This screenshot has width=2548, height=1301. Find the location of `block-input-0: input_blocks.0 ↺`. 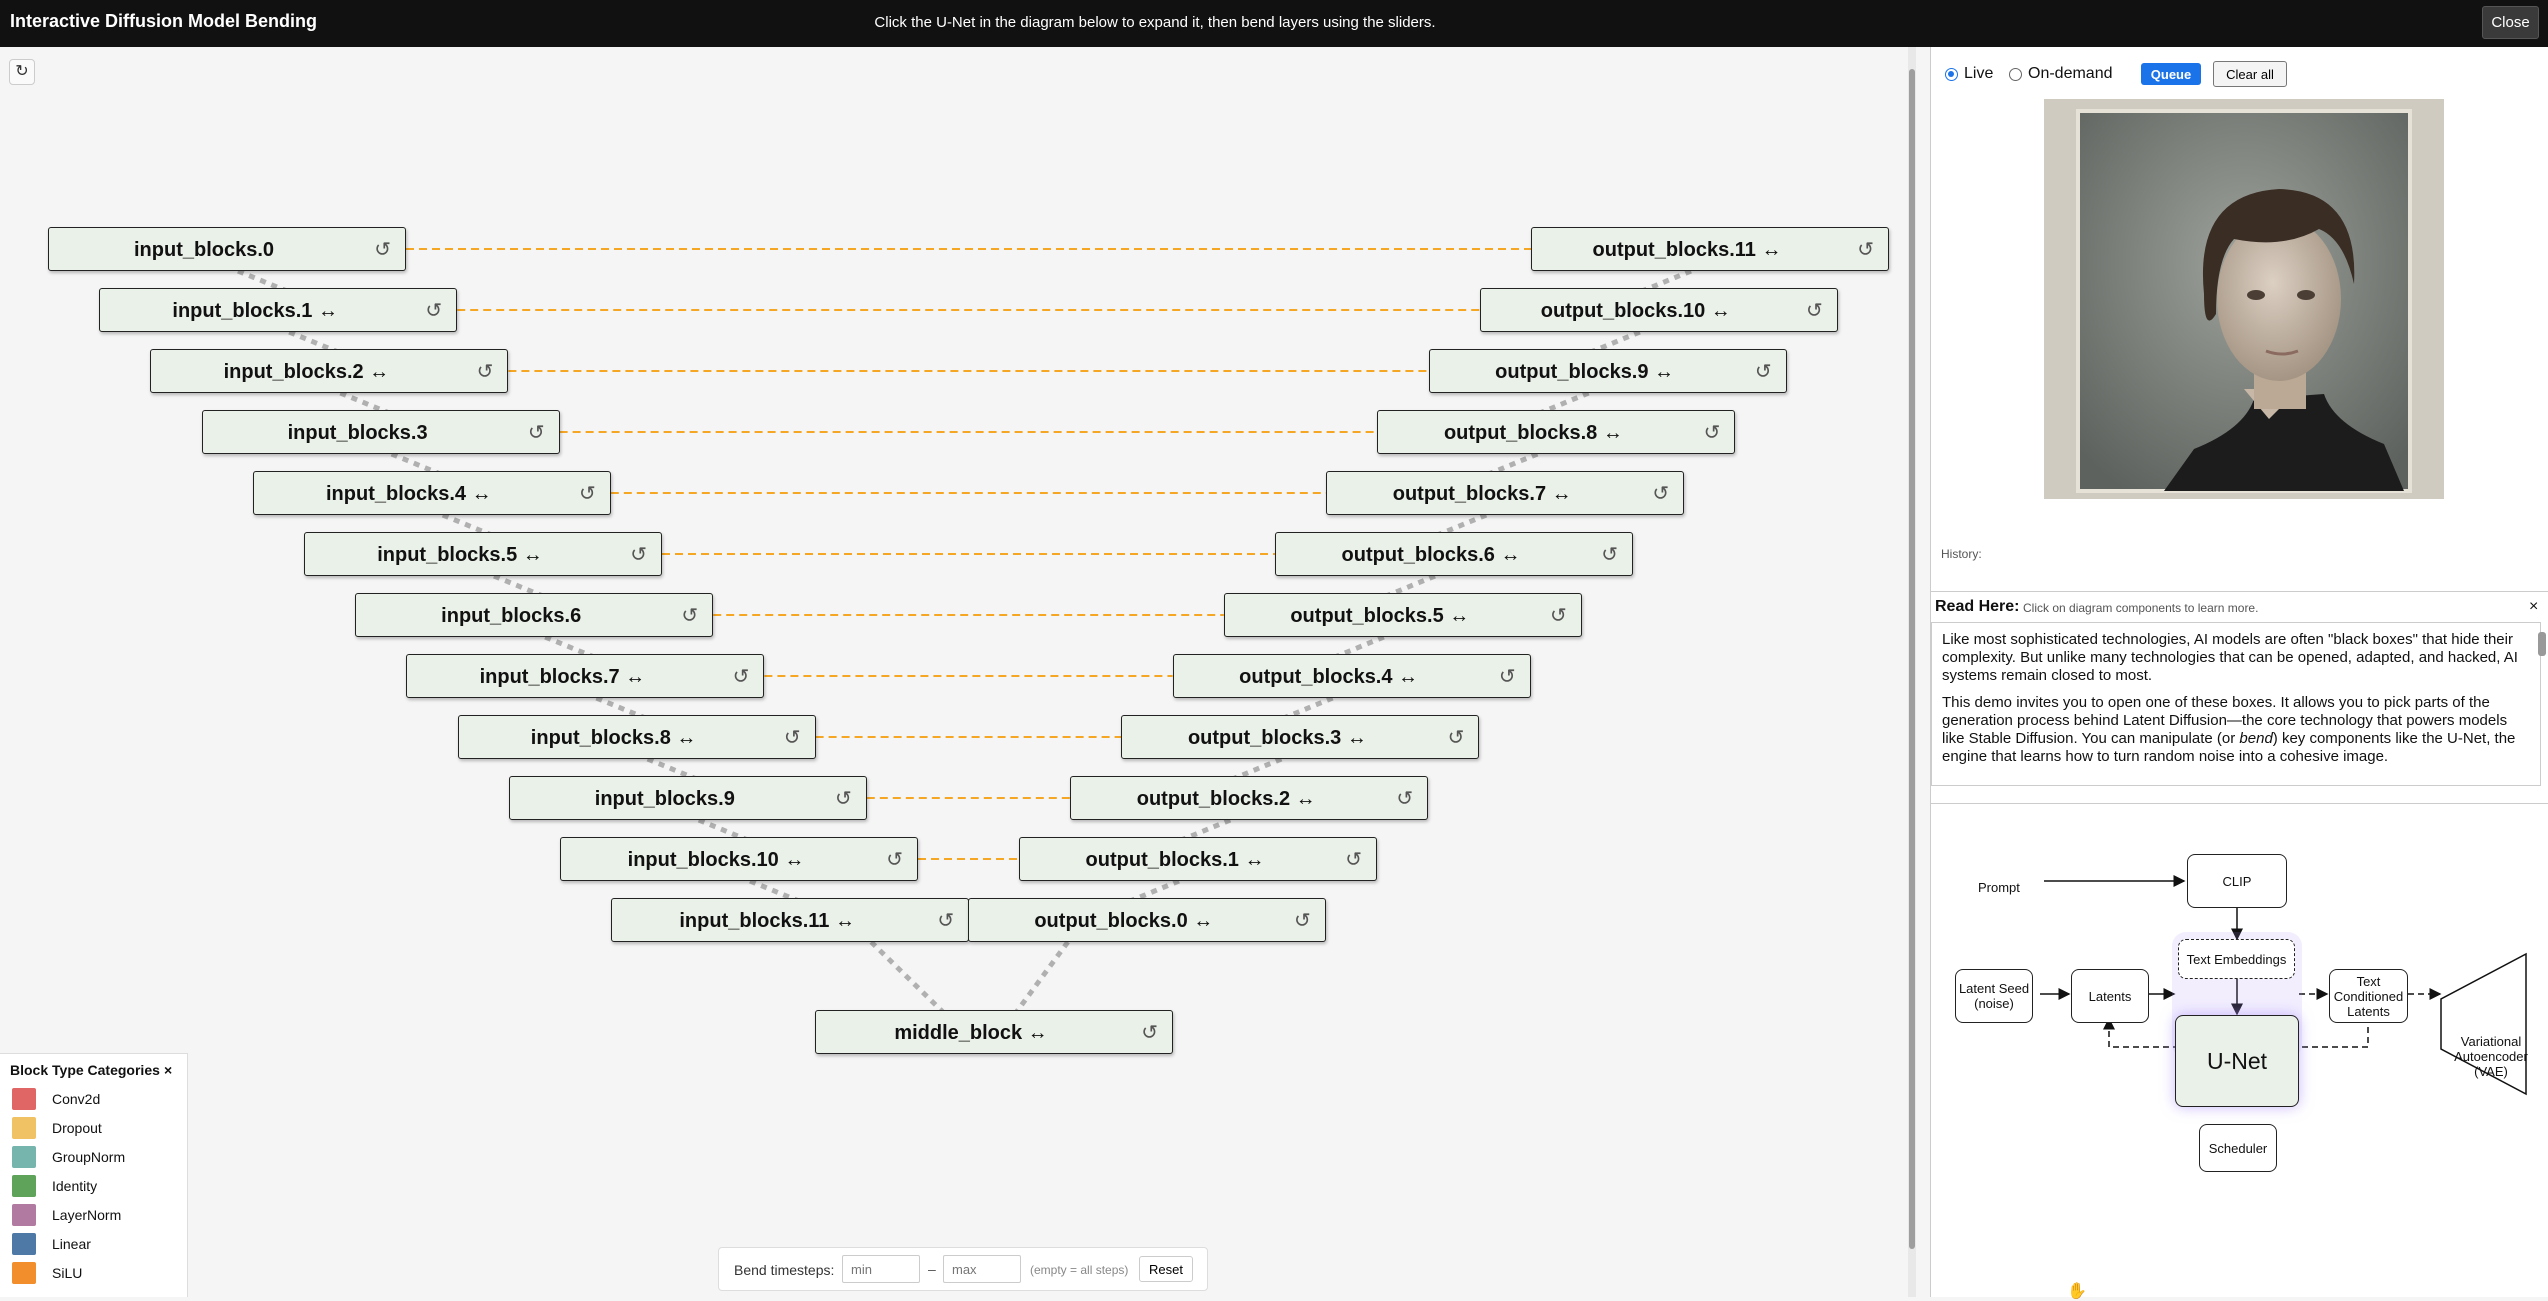

block-input-0: input_blocks.0 ↺ is located at coordinates (227, 249).